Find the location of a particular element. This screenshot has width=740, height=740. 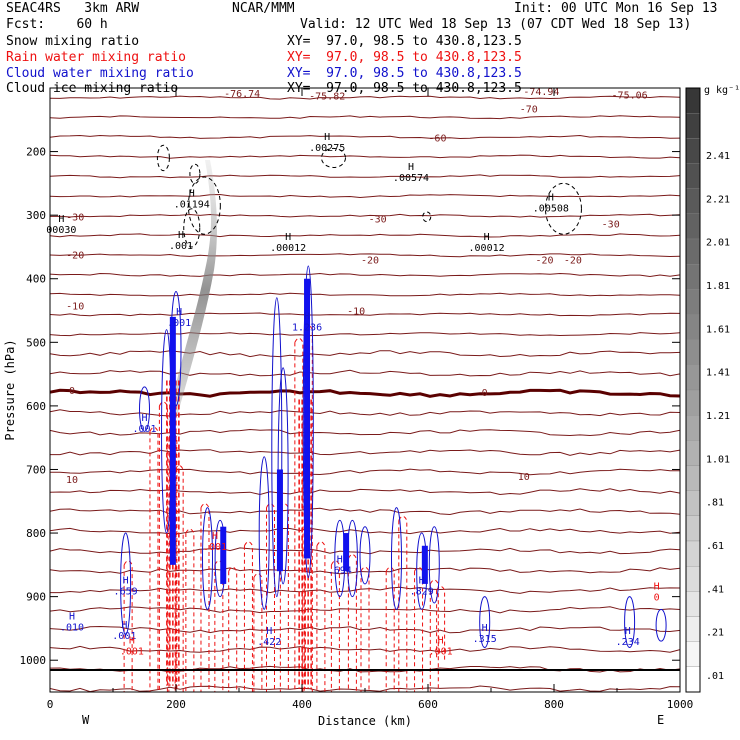

isotherm-label: 0 is located at coordinates (72, 391).